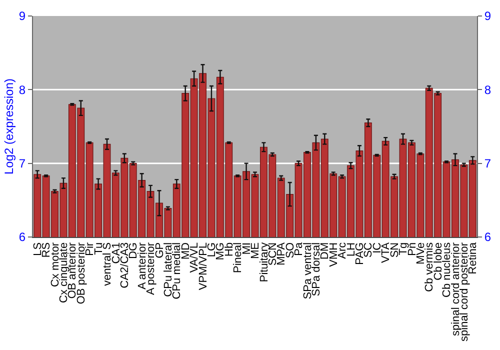 The width and height of the screenshot is (500, 350). What do you see at coordinates (22, 163) in the screenshot?
I see `y-tick-label: 7` at bounding box center [22, 163].